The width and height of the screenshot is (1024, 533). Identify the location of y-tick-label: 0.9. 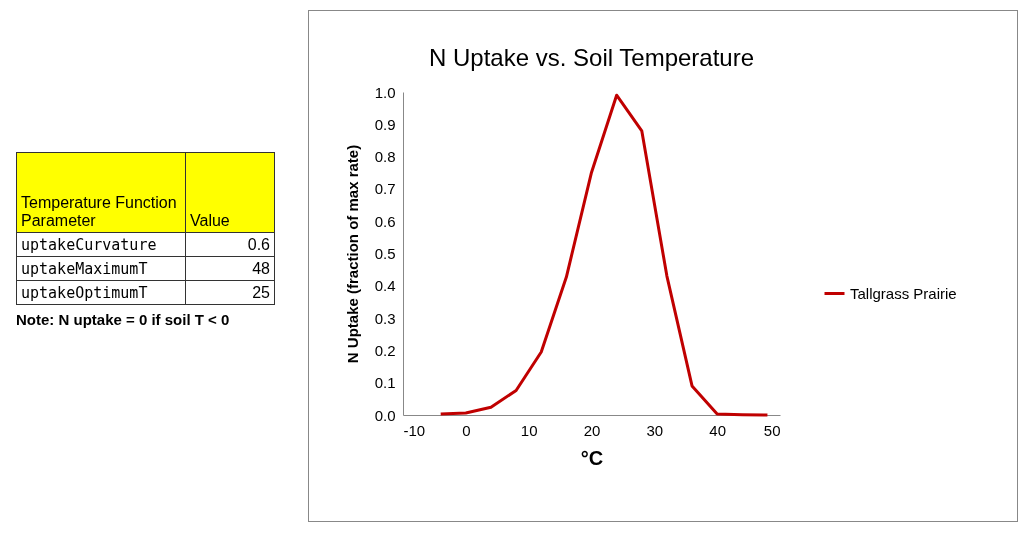
(385, 124).